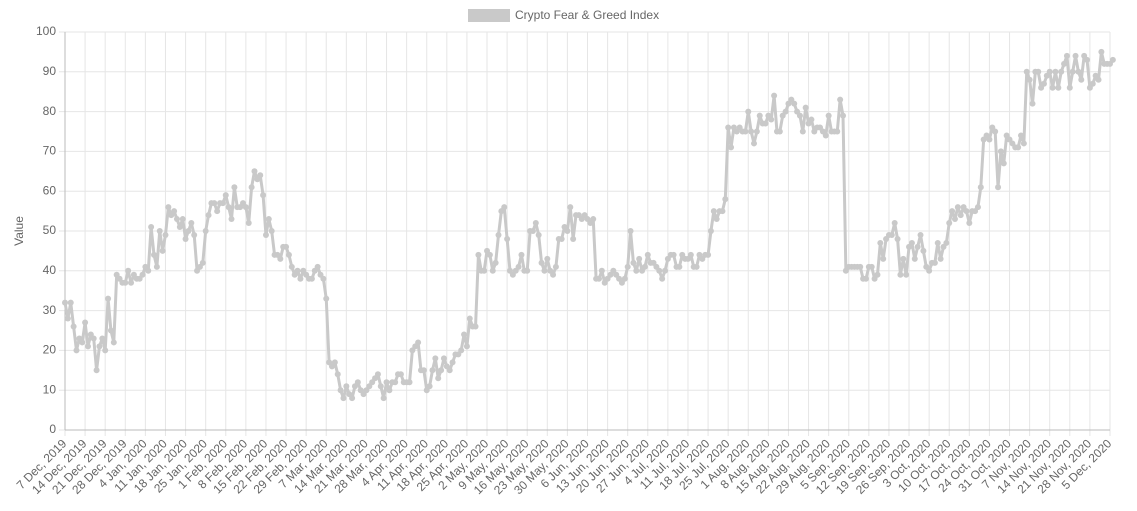  I want to click on y-tick-label: 30, so click(50, 310).